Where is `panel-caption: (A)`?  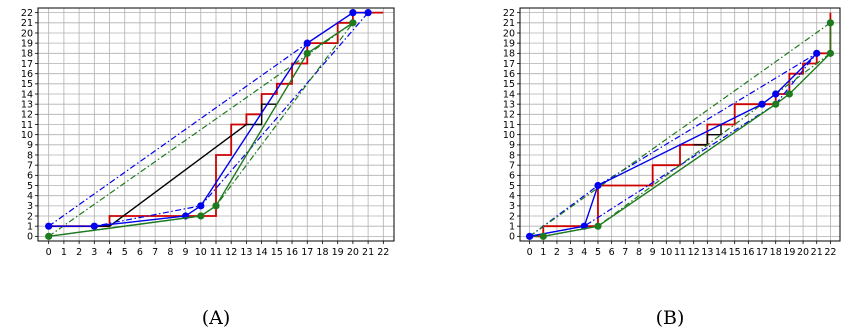 panel-caption: (A) is located at coordinates (216, 318).